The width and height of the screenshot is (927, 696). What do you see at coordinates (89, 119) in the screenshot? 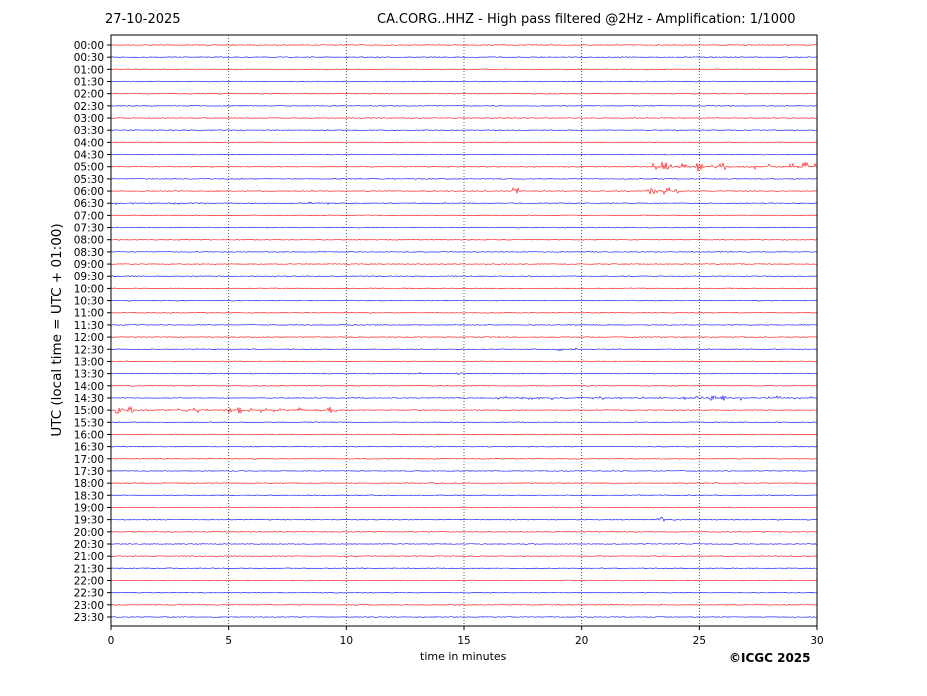
I see `y-tick-label: 03:00` at bounding box center [89, 119].